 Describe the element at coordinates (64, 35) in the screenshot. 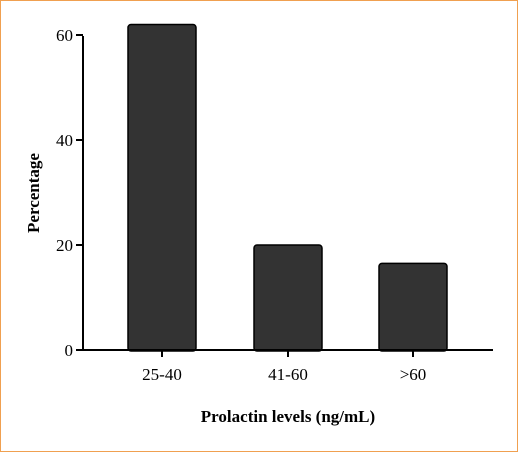

I see `y-tick-label: 60` at that location.